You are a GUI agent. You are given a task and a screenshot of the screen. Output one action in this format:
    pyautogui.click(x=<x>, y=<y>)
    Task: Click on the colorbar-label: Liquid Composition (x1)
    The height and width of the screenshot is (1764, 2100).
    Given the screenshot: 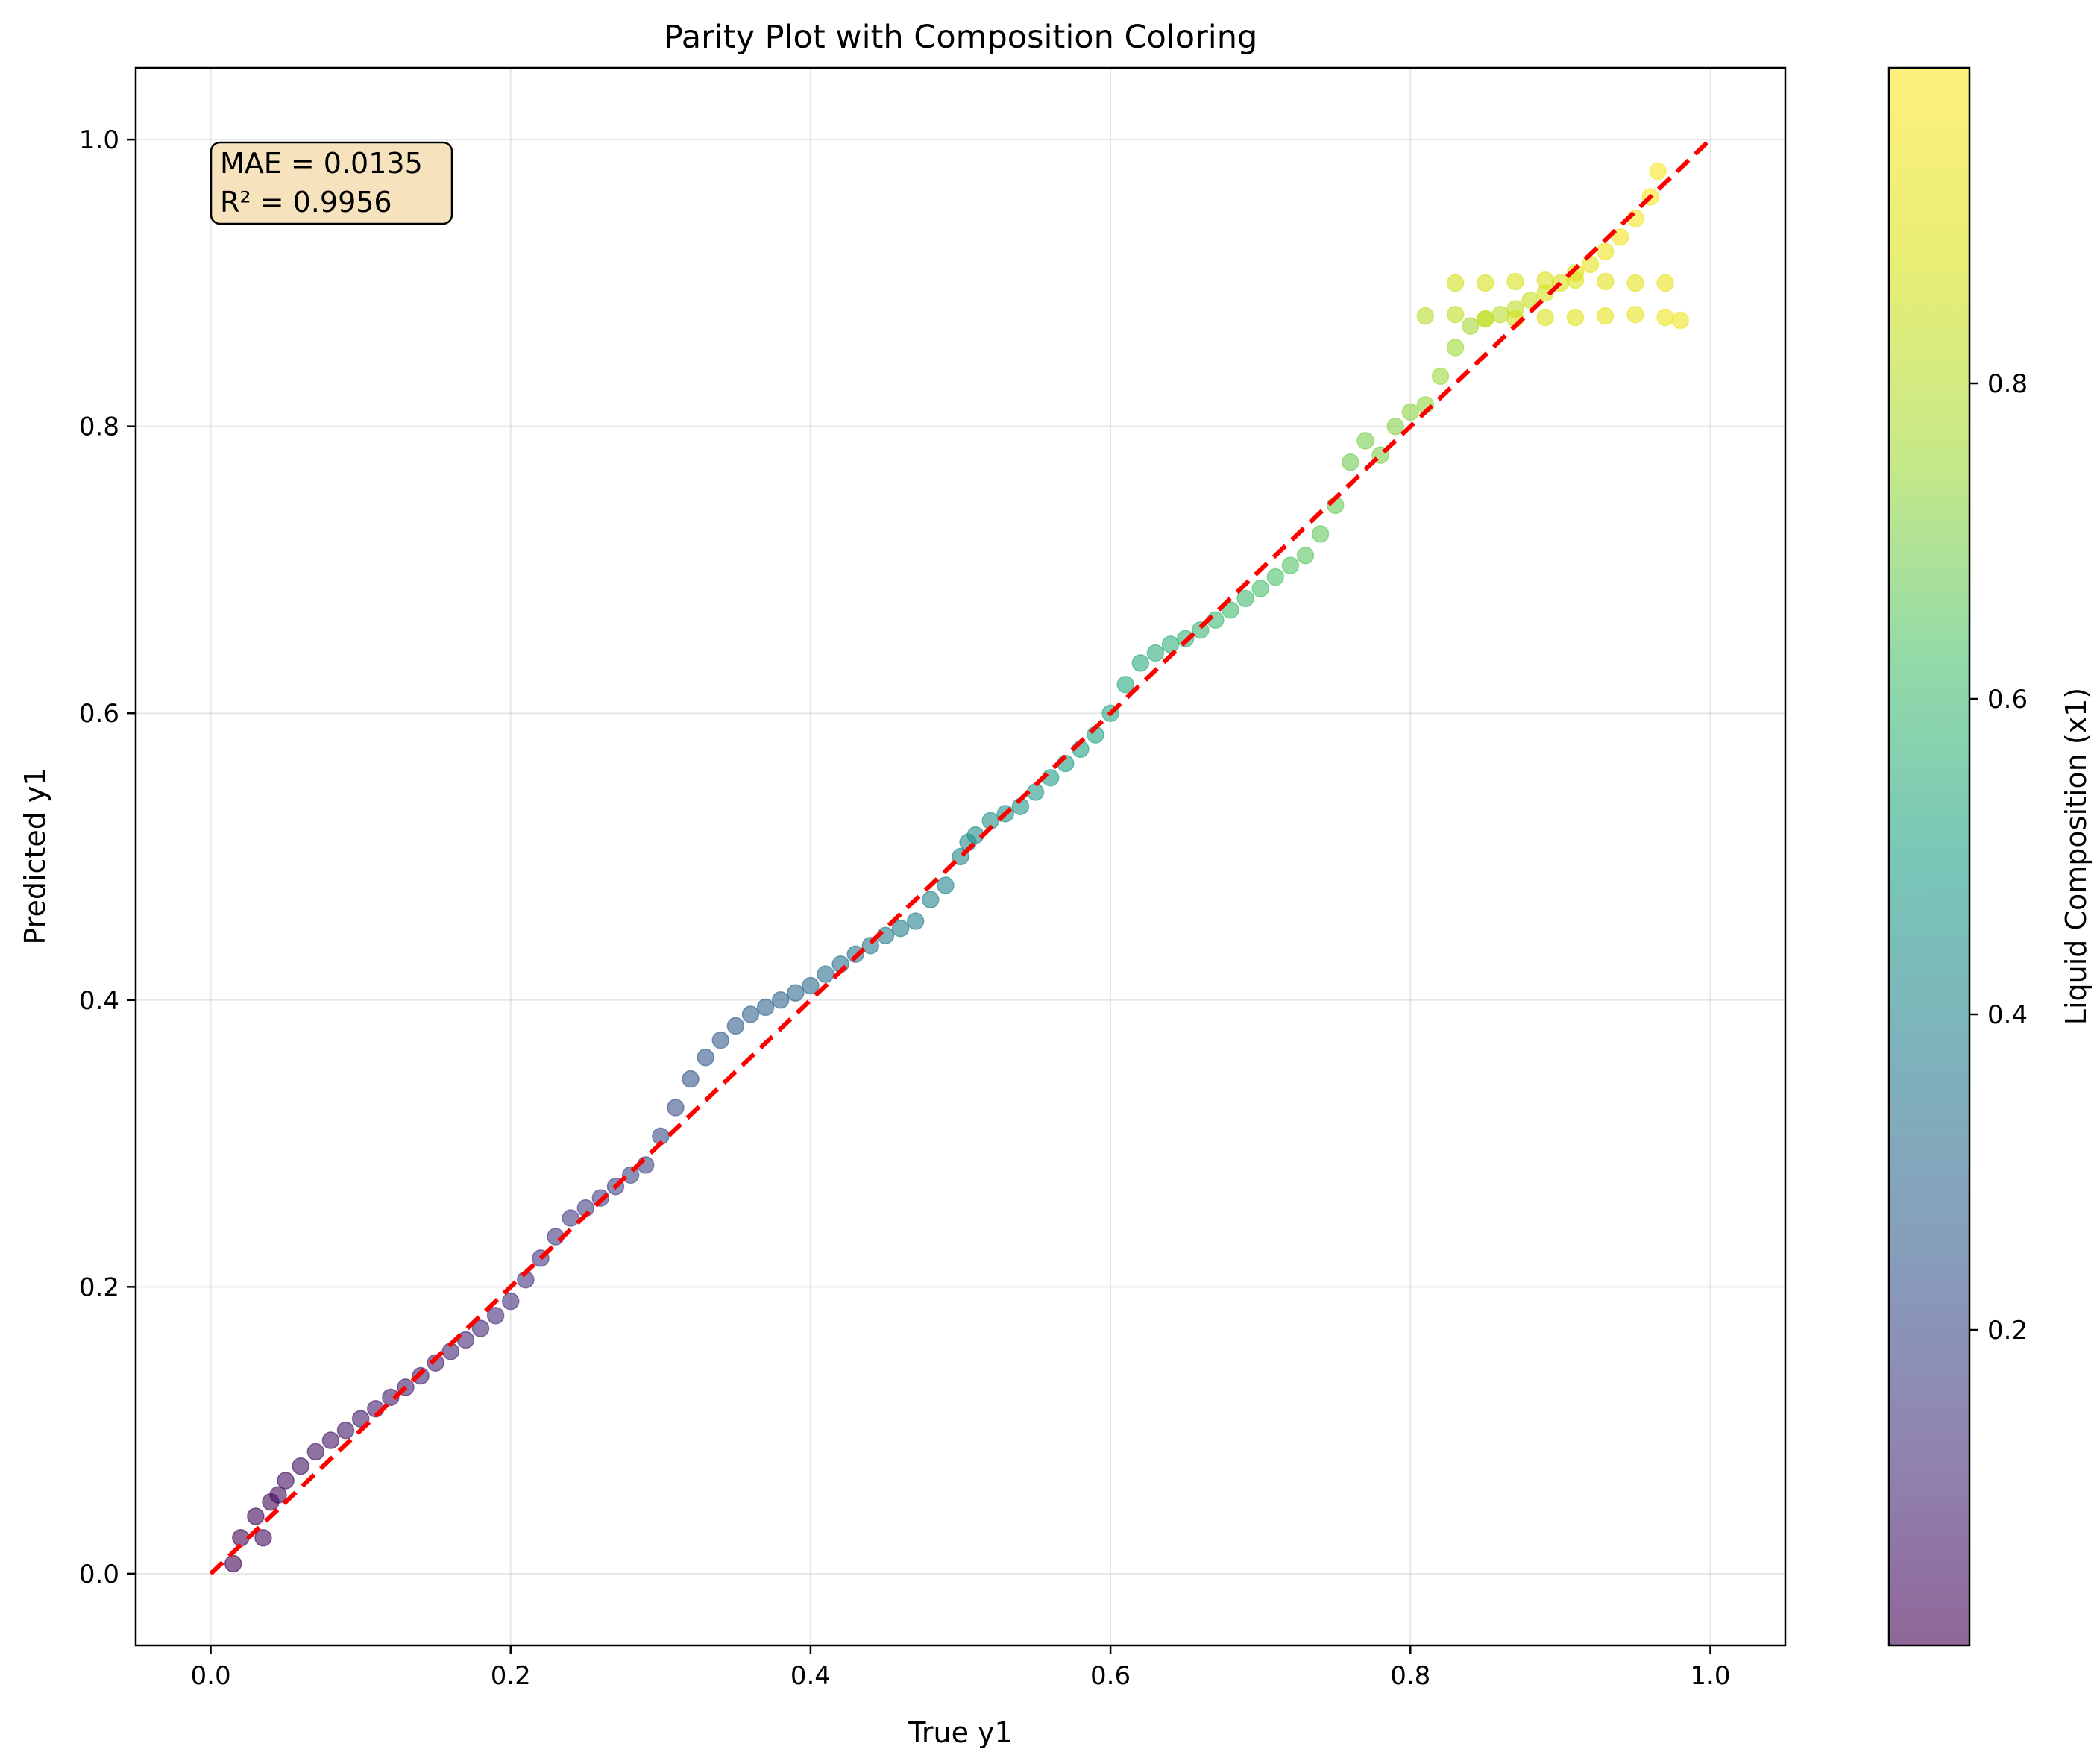 What is the action you would take?
    pyautogui.click(x=2076, y=856)
    